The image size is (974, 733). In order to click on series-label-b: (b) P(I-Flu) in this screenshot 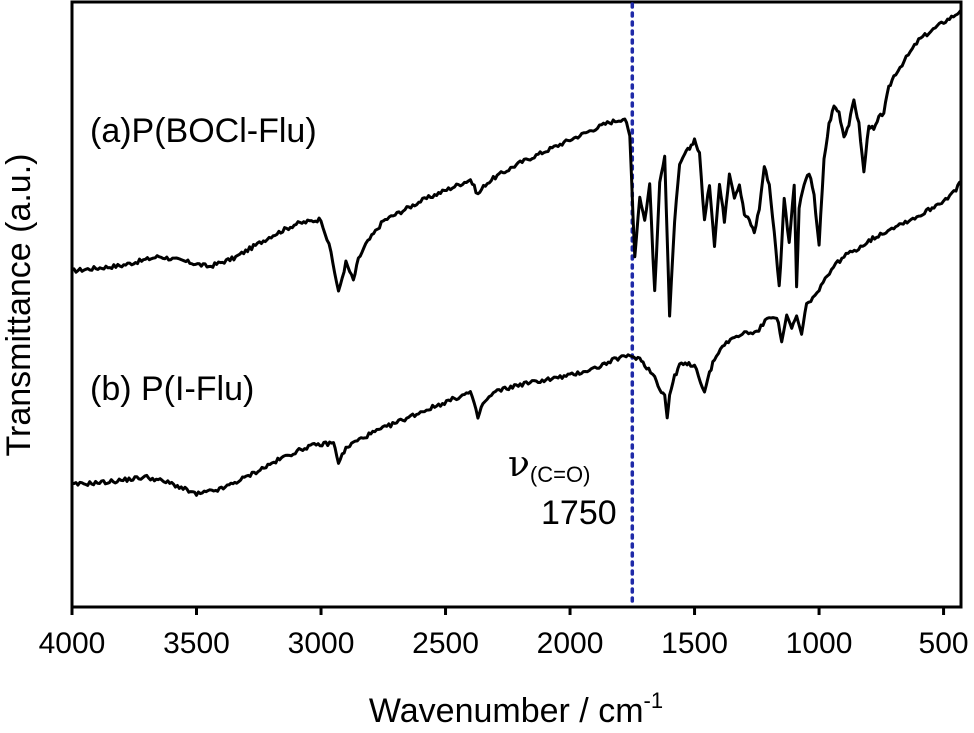, I will do `click(172, 389)`.